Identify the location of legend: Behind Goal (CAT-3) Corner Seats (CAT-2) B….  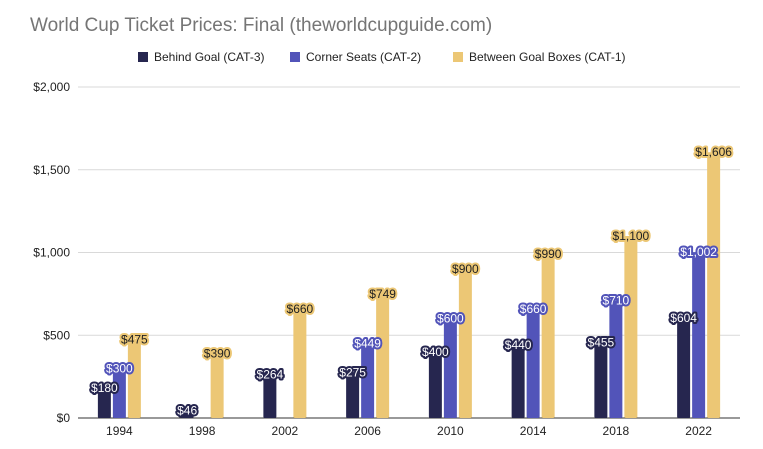
(382, 57).